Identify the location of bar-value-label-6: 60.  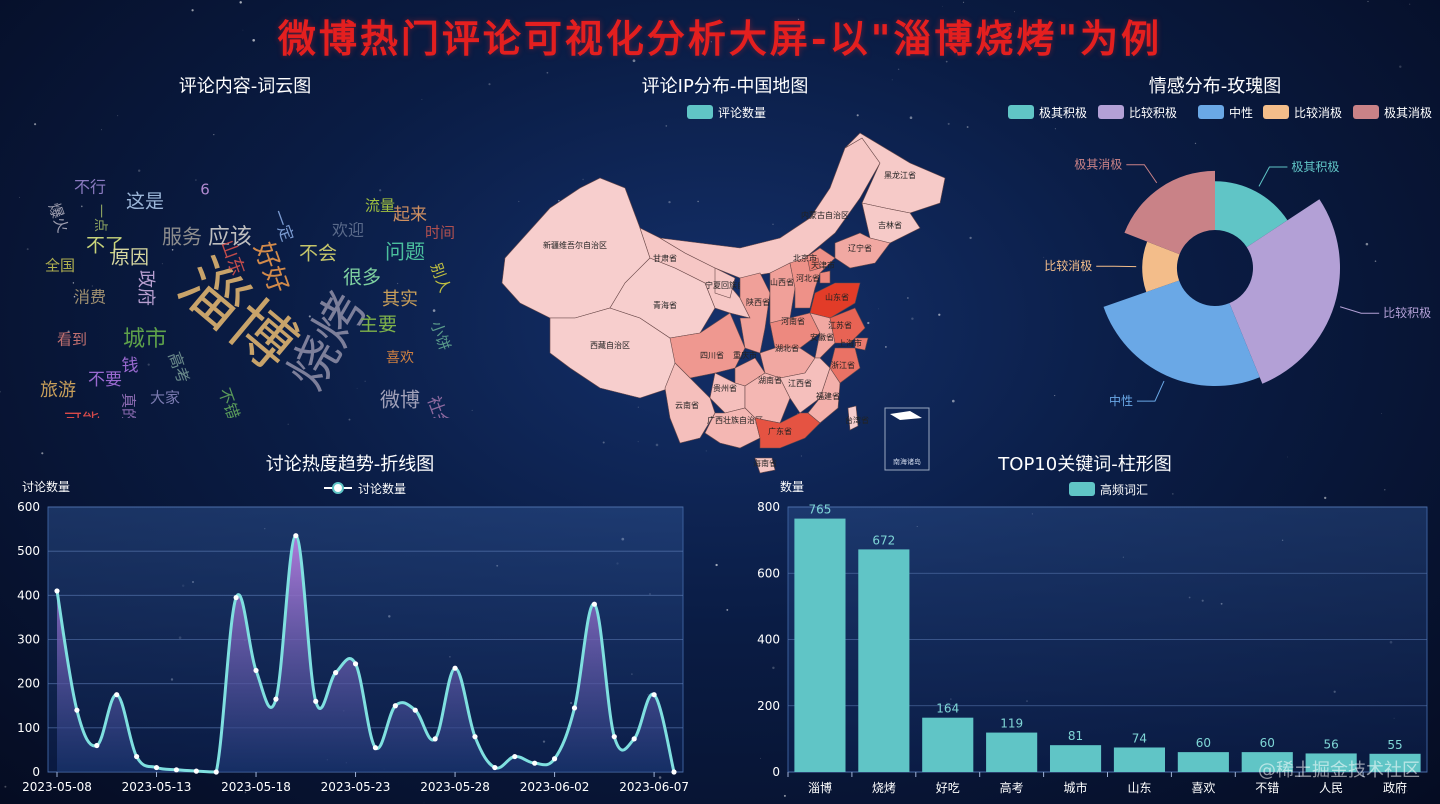
(1203, 743).